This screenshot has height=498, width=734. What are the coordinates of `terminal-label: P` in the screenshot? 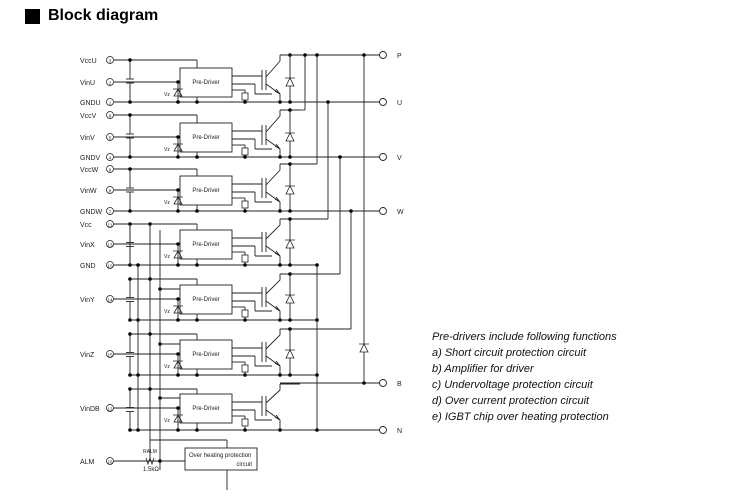 It's located at (399, 56).